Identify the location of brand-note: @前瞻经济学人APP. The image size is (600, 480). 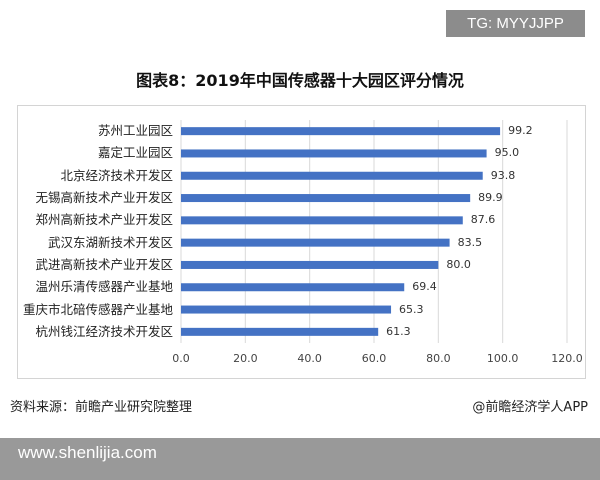
(530, 407).